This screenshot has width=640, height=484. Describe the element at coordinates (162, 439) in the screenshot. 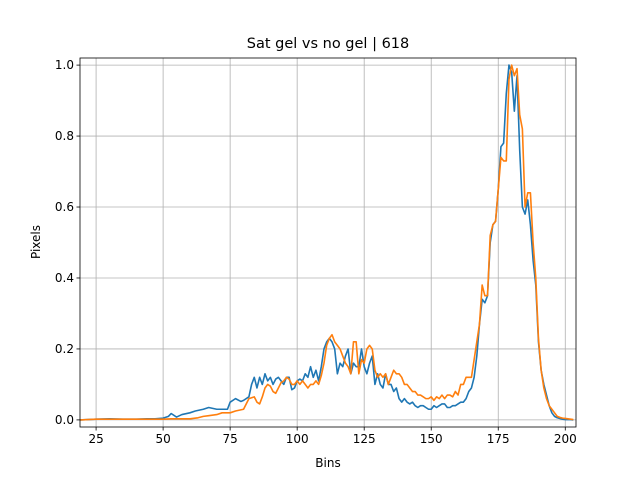

I see `x-tick-label: 50` at that location.